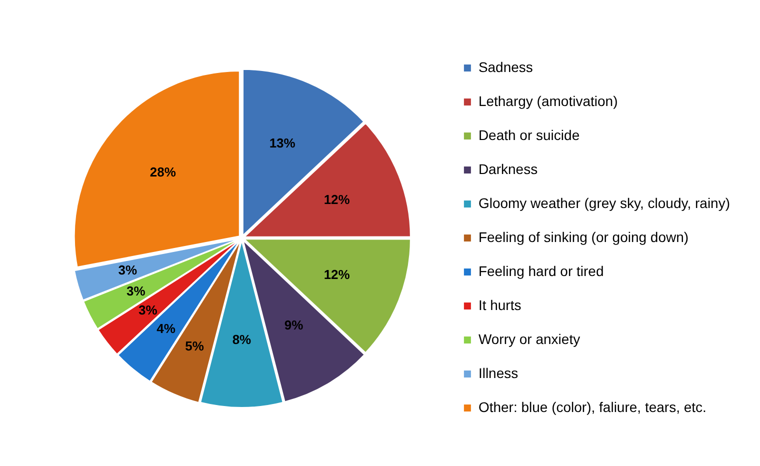 Image resolution: width=760 pixels, height=466 pixels. What do you see at coordinates (505, 66) in the screenshot?
I see `legend-label: Sadness` at bounding box center [505, 66].